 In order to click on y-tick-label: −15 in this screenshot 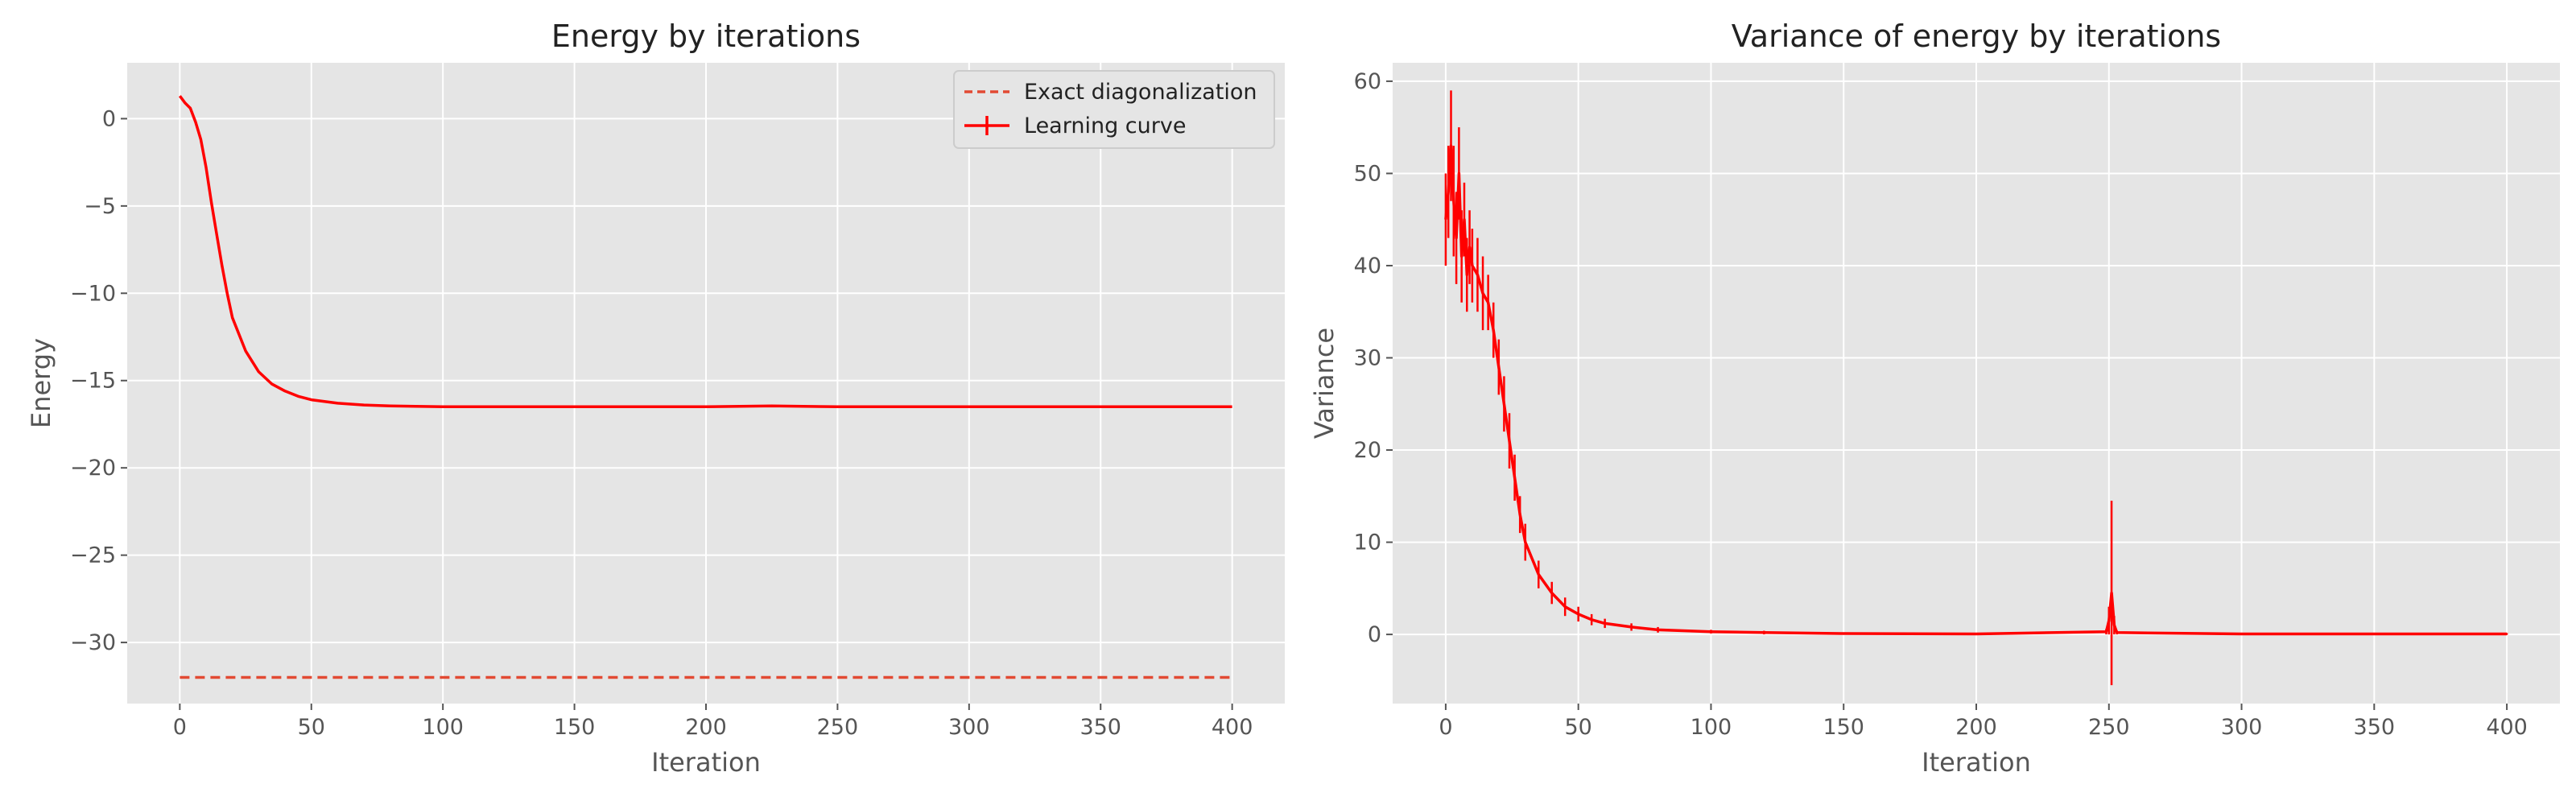, I will do `click(93, 381)`.